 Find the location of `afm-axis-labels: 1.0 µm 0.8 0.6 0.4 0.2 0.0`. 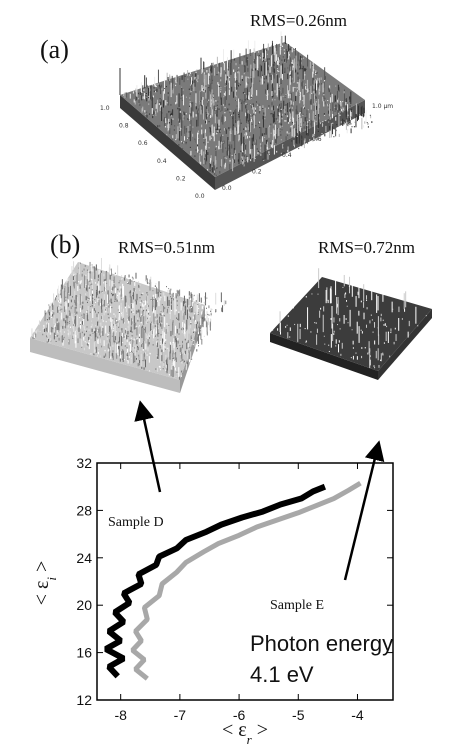

afm-axis-labels: 1.0 µm 0.8 0.6 0.4 0.2 0.0 is located at coordinates (307, 147).